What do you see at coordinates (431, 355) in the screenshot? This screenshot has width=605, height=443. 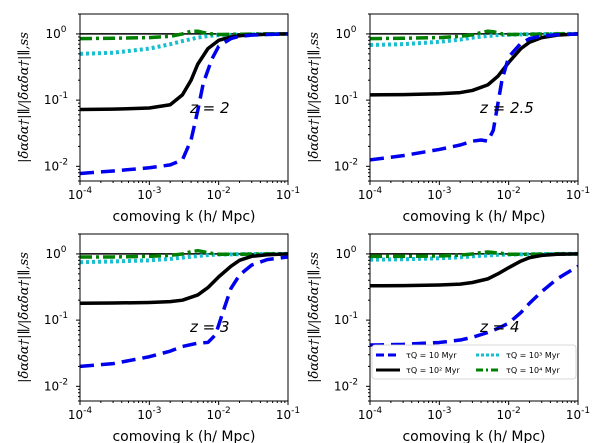 I see `legend-label: τQ = 10 Myr` at bounding box center [431, 355].